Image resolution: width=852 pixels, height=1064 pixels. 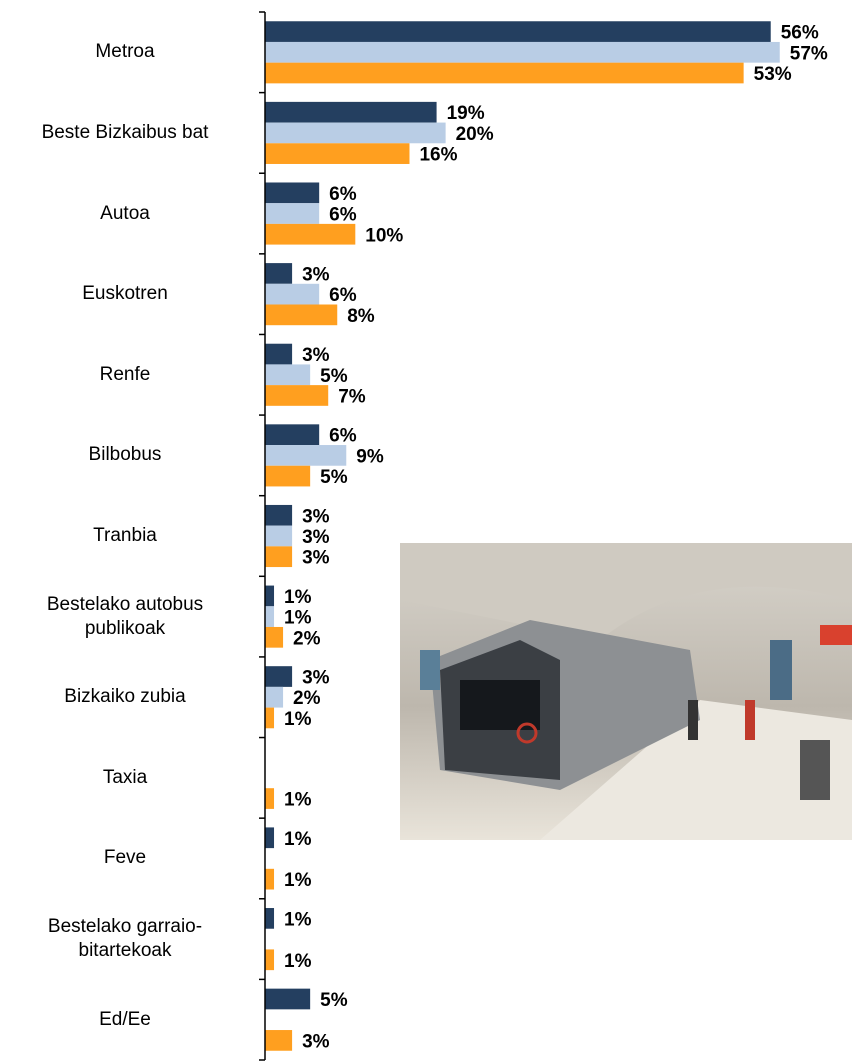 I want to click on category-label: Renfe, so click(x=125, y=374).